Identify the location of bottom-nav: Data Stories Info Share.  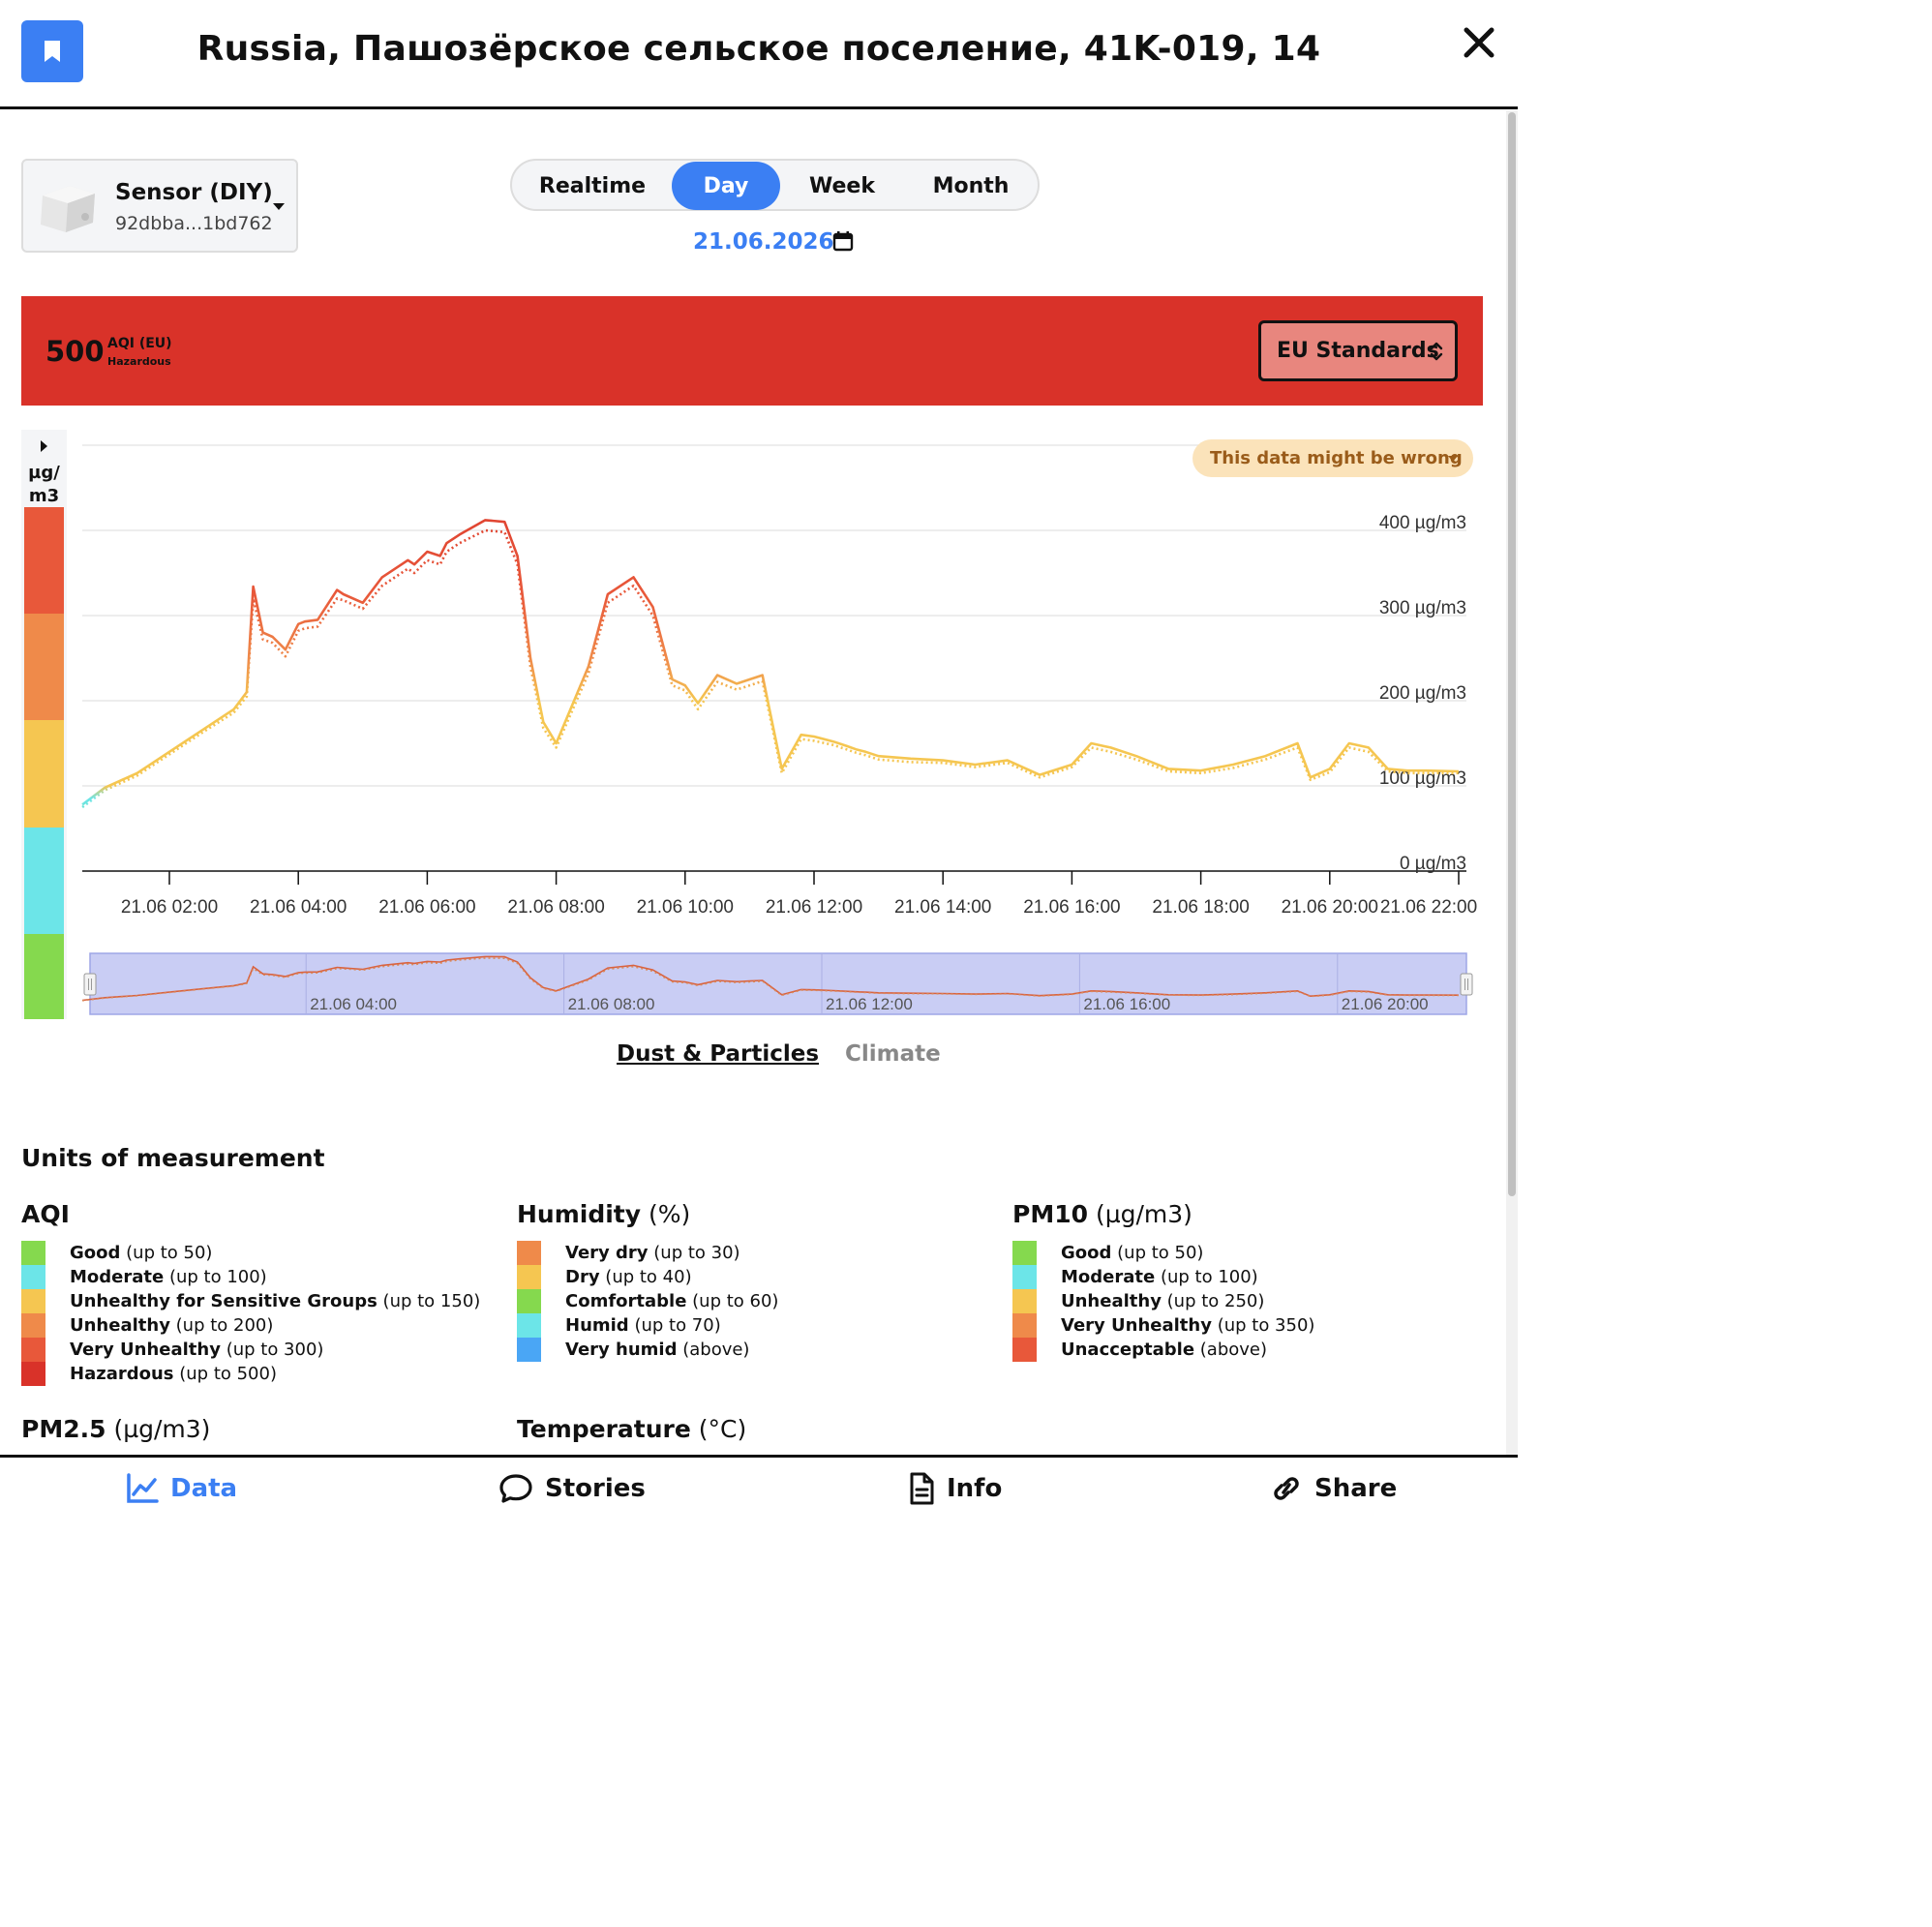
(759, 1486).